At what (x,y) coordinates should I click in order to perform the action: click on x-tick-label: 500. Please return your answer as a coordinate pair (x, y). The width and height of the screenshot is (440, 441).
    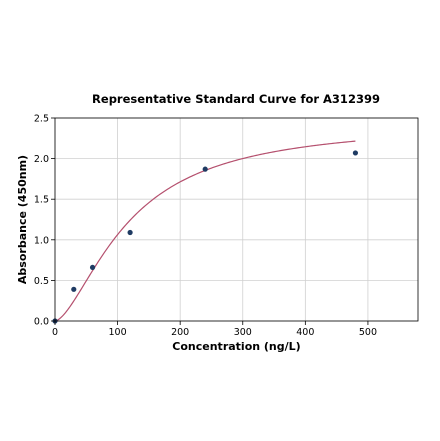
    Looking at the image, I should click on (368, 332).